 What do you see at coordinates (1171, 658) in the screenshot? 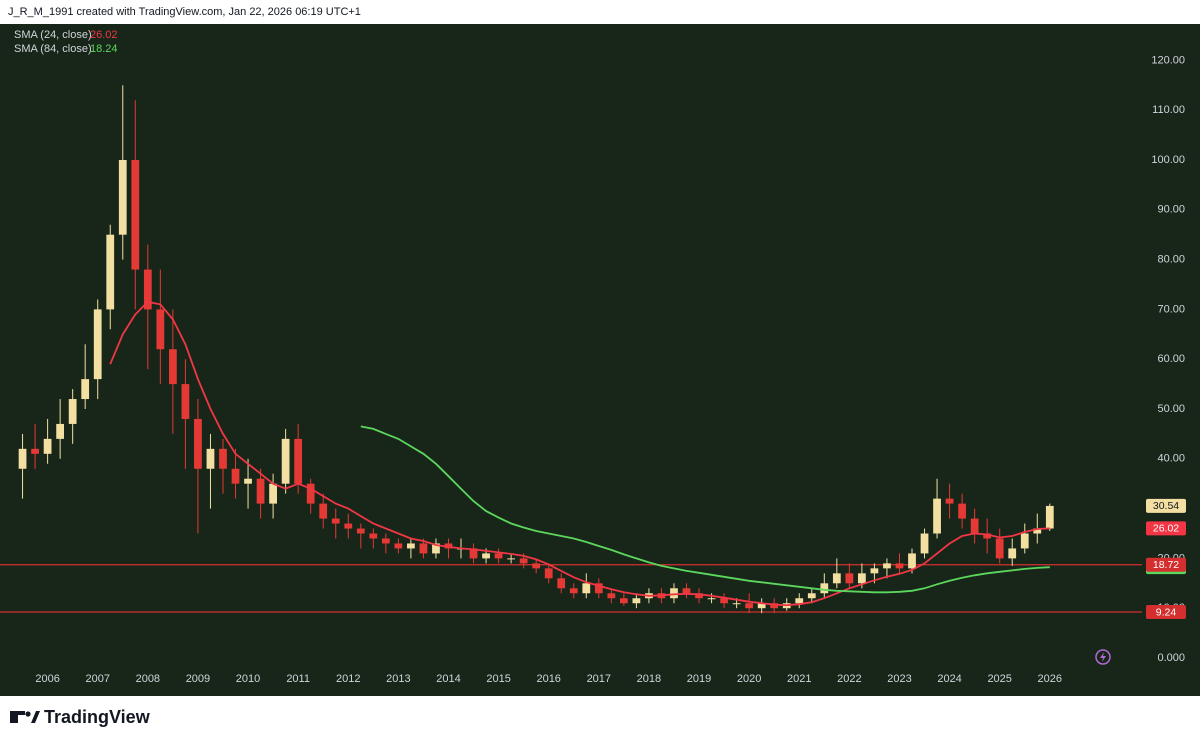
I see `y-tick-label: 0.000` at bounding box center [1171, 658].